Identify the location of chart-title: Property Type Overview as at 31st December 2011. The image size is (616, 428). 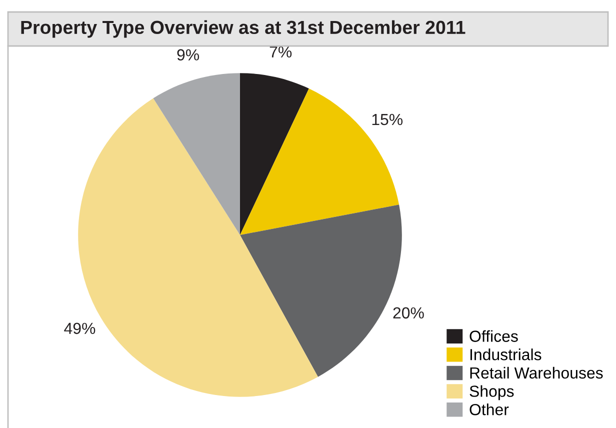
(243, 29).